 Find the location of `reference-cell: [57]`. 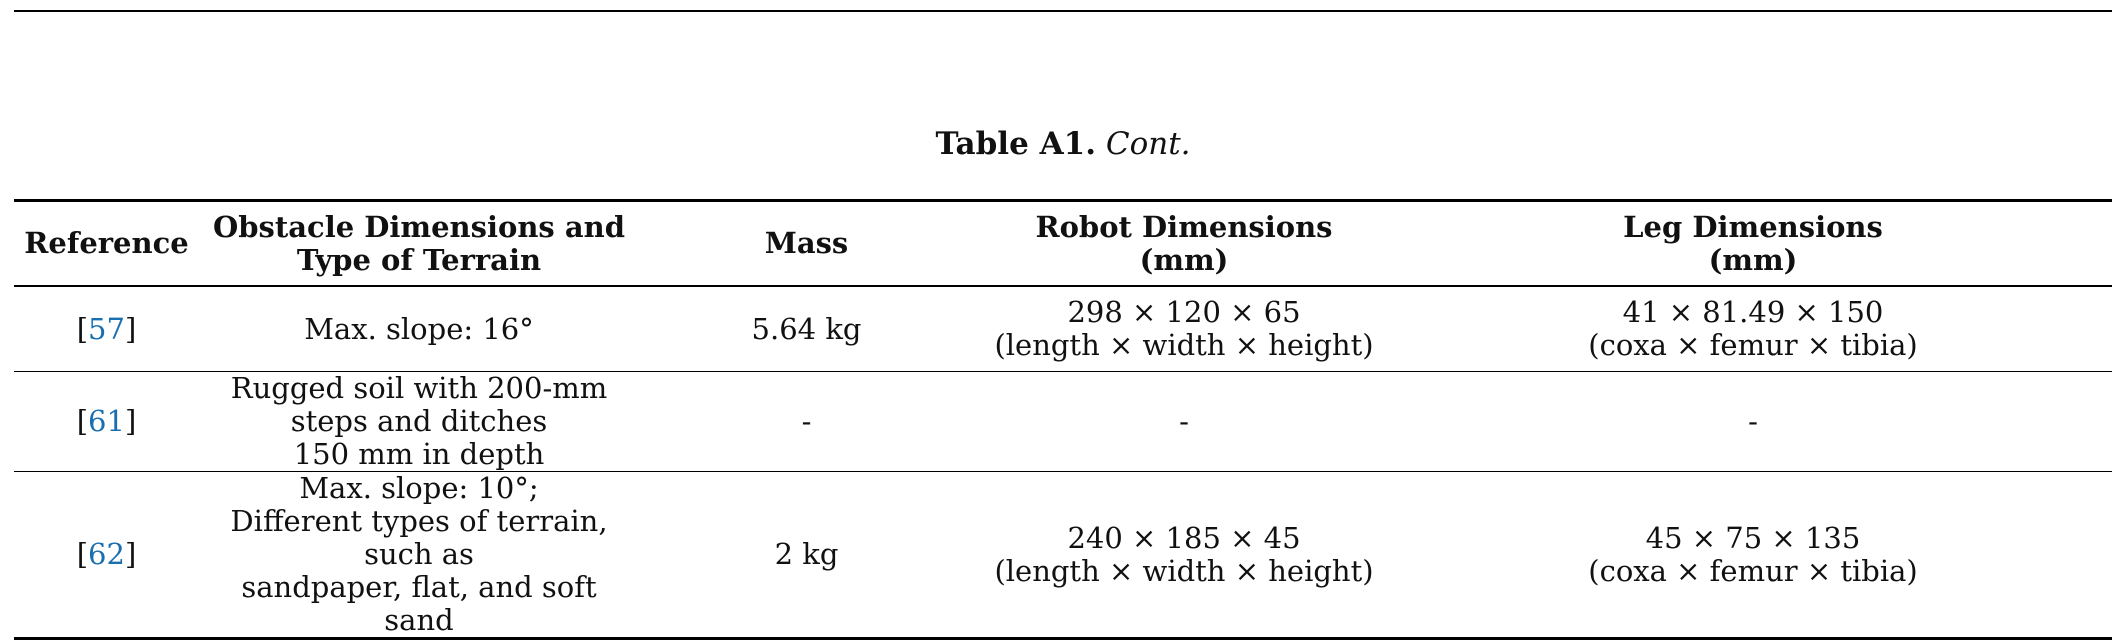

reference-cell: [57] is located at coordinates (106, 328).